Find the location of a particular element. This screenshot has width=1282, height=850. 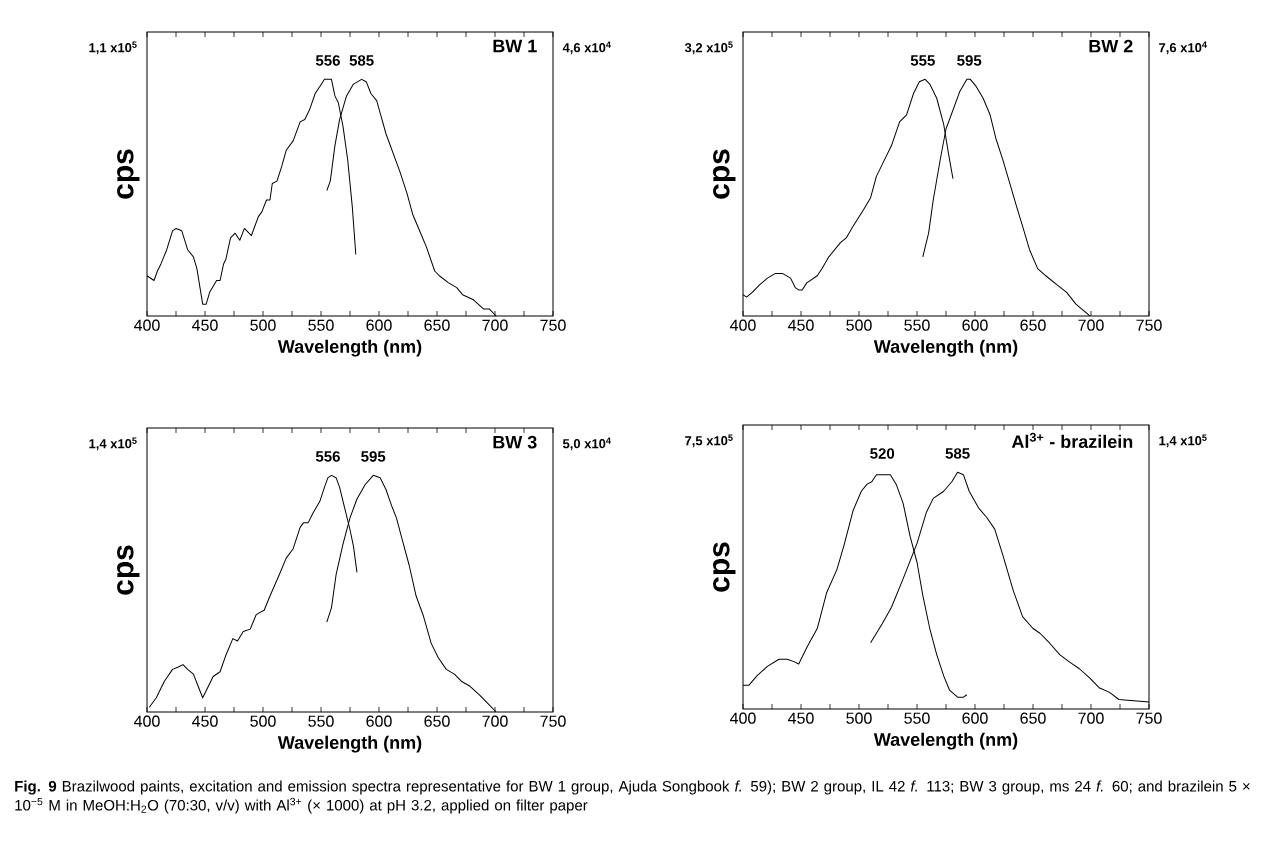

text: 1,1 x10$^{5}$ is located at coordinates (113, 48).